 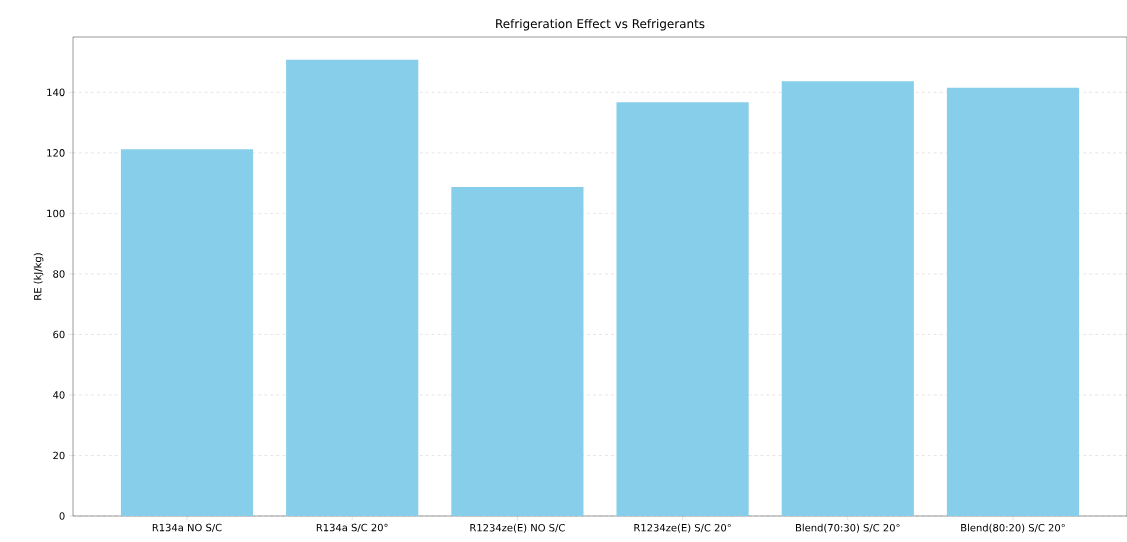 What do you see at coordinates (59, 395) in the screenshot?
I see `y-tick-label: 40` at bounding box center [59, 395].